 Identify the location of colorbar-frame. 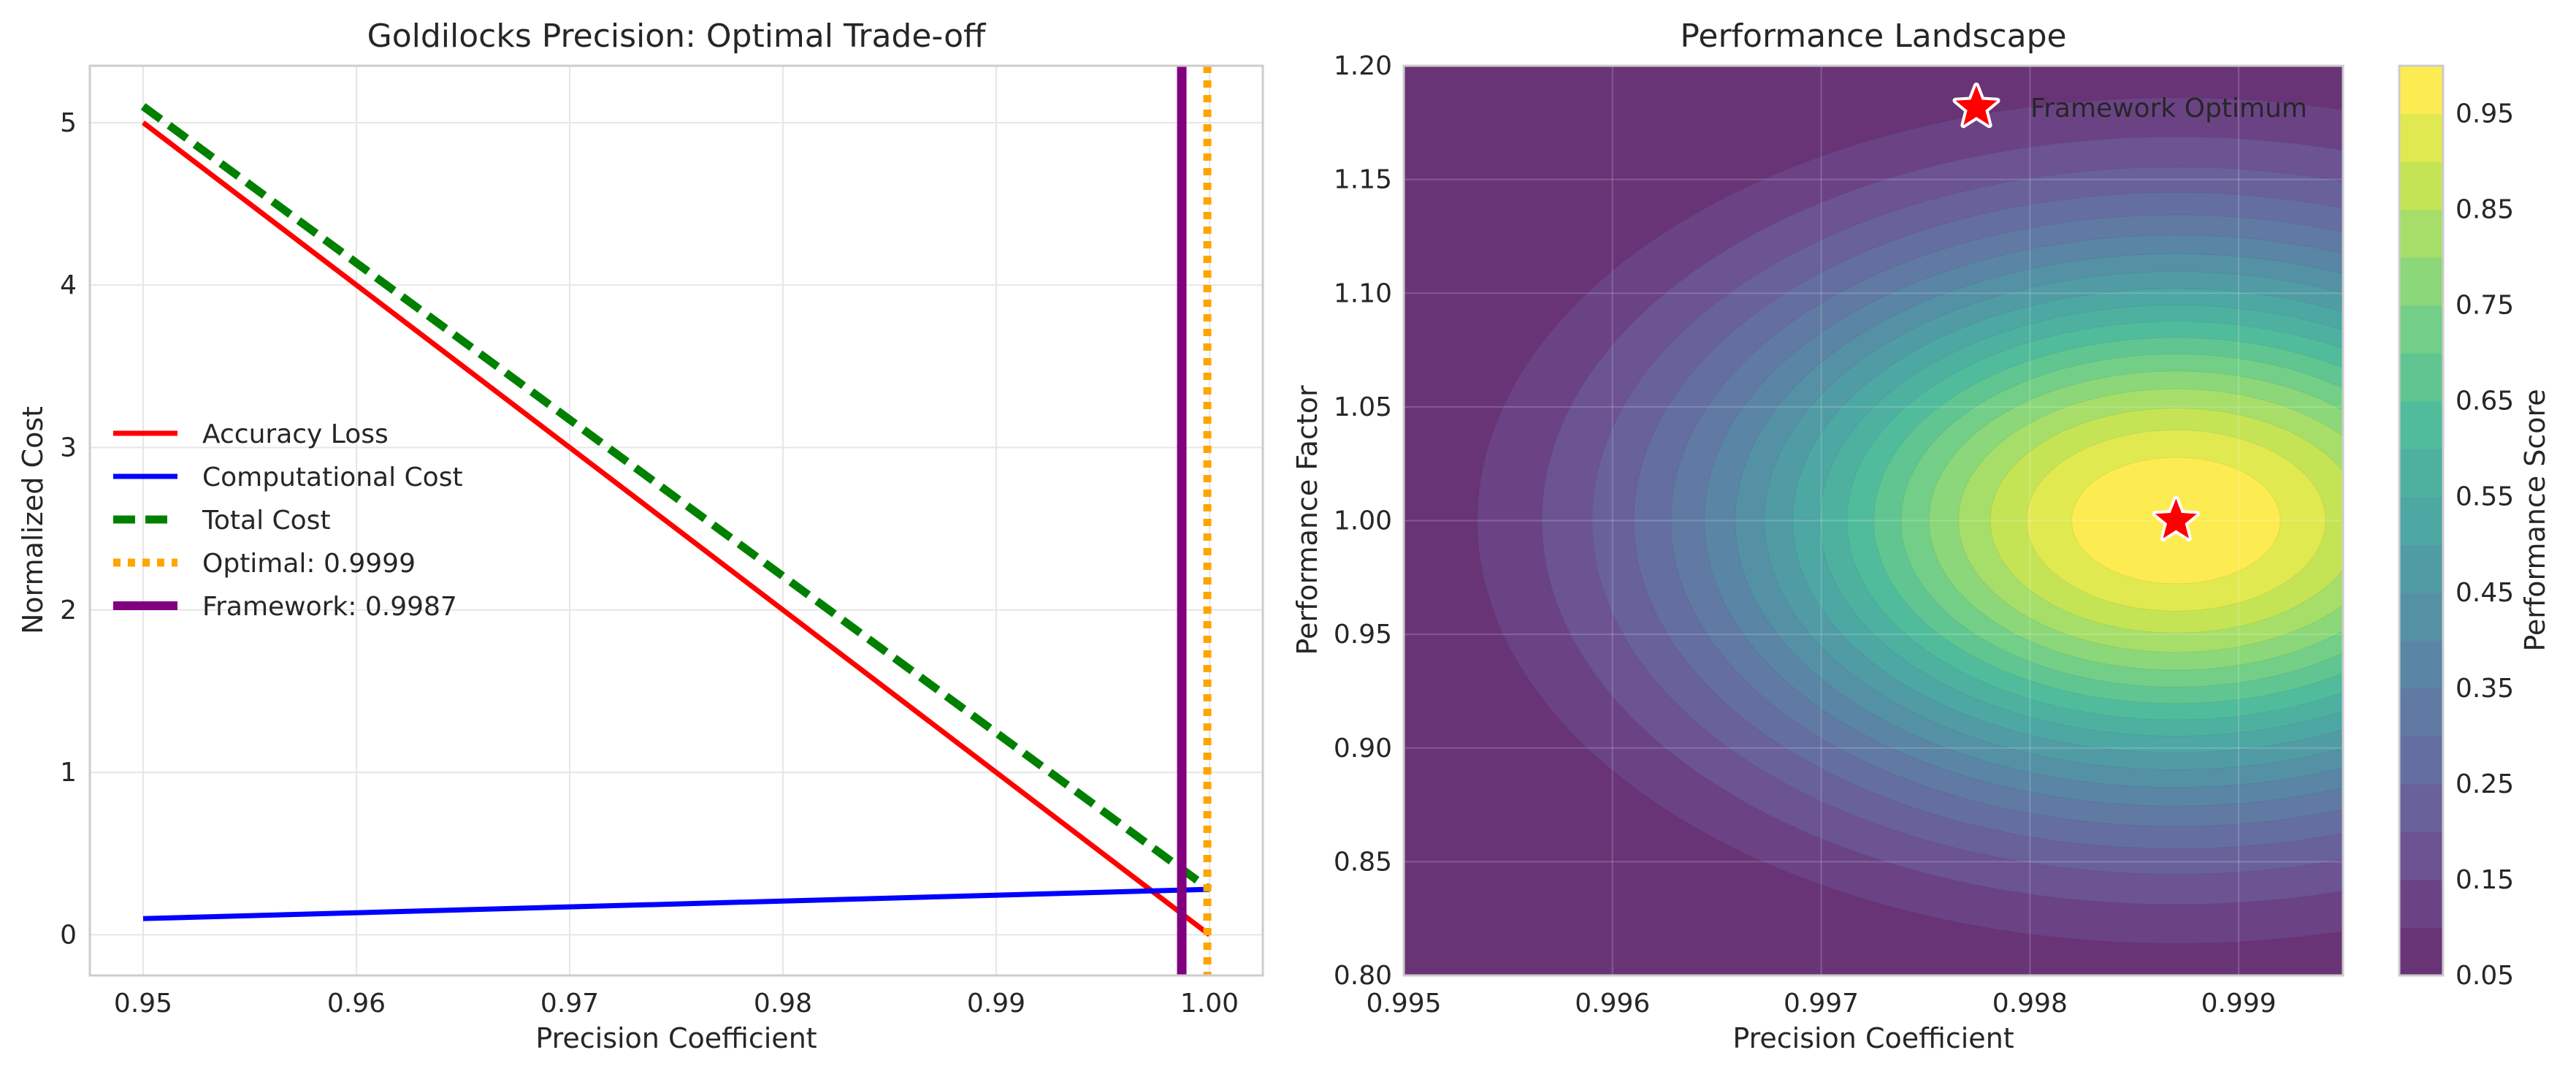
(2421, 520).